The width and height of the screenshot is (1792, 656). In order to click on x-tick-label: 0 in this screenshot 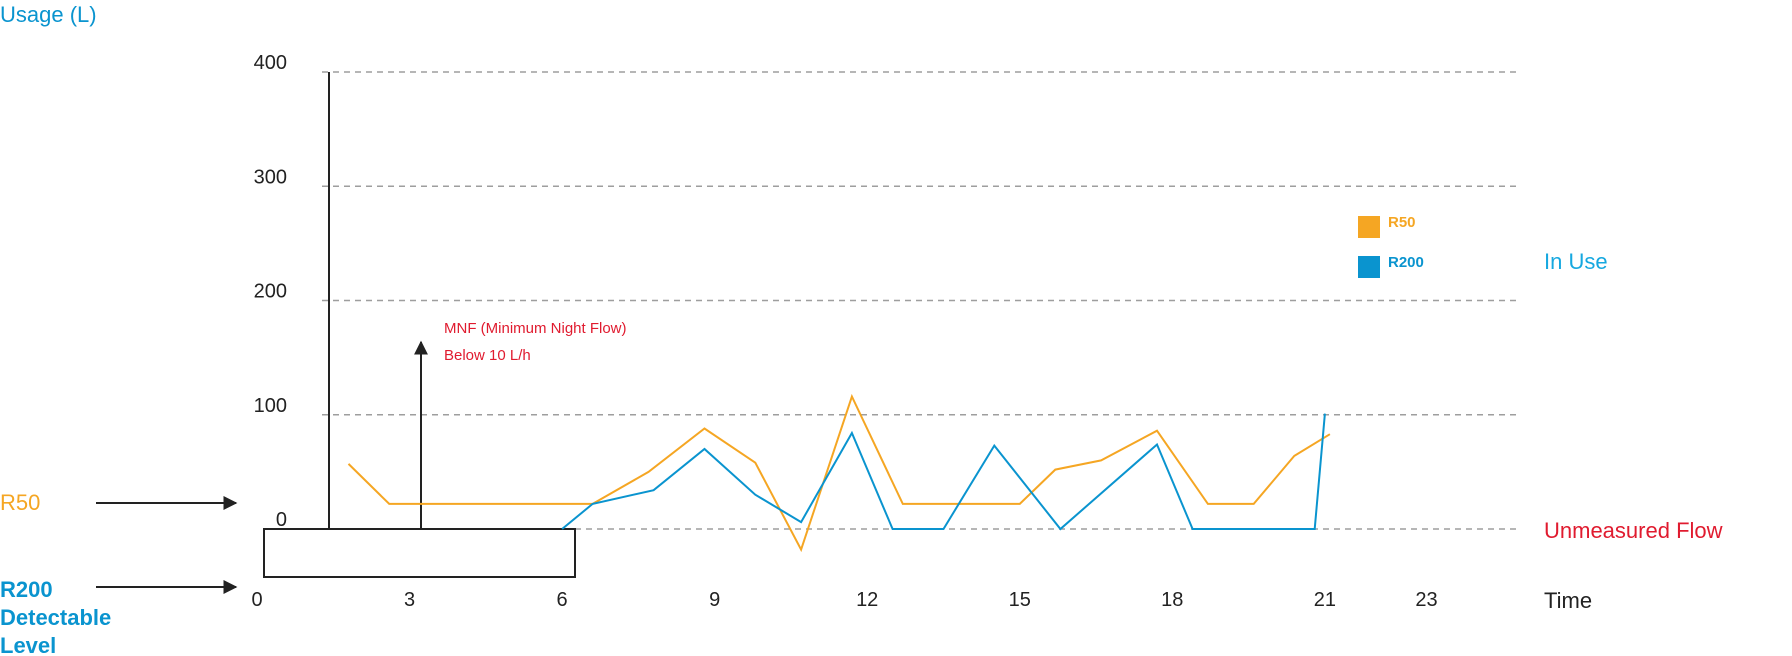, I will do `click(256, 600)`.